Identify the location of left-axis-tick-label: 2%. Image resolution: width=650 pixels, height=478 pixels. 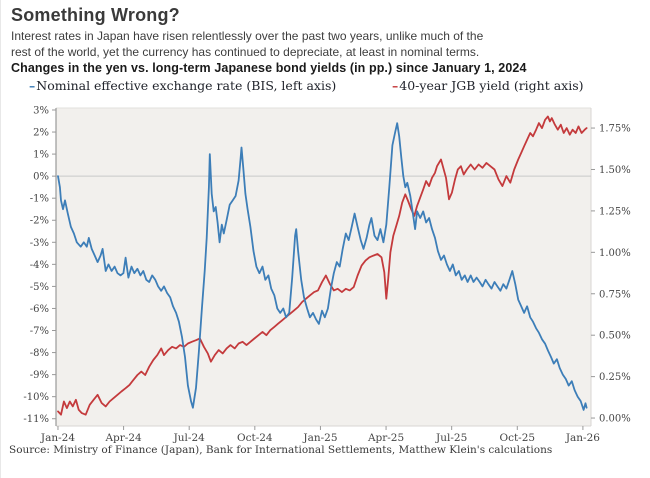
(41, 133).